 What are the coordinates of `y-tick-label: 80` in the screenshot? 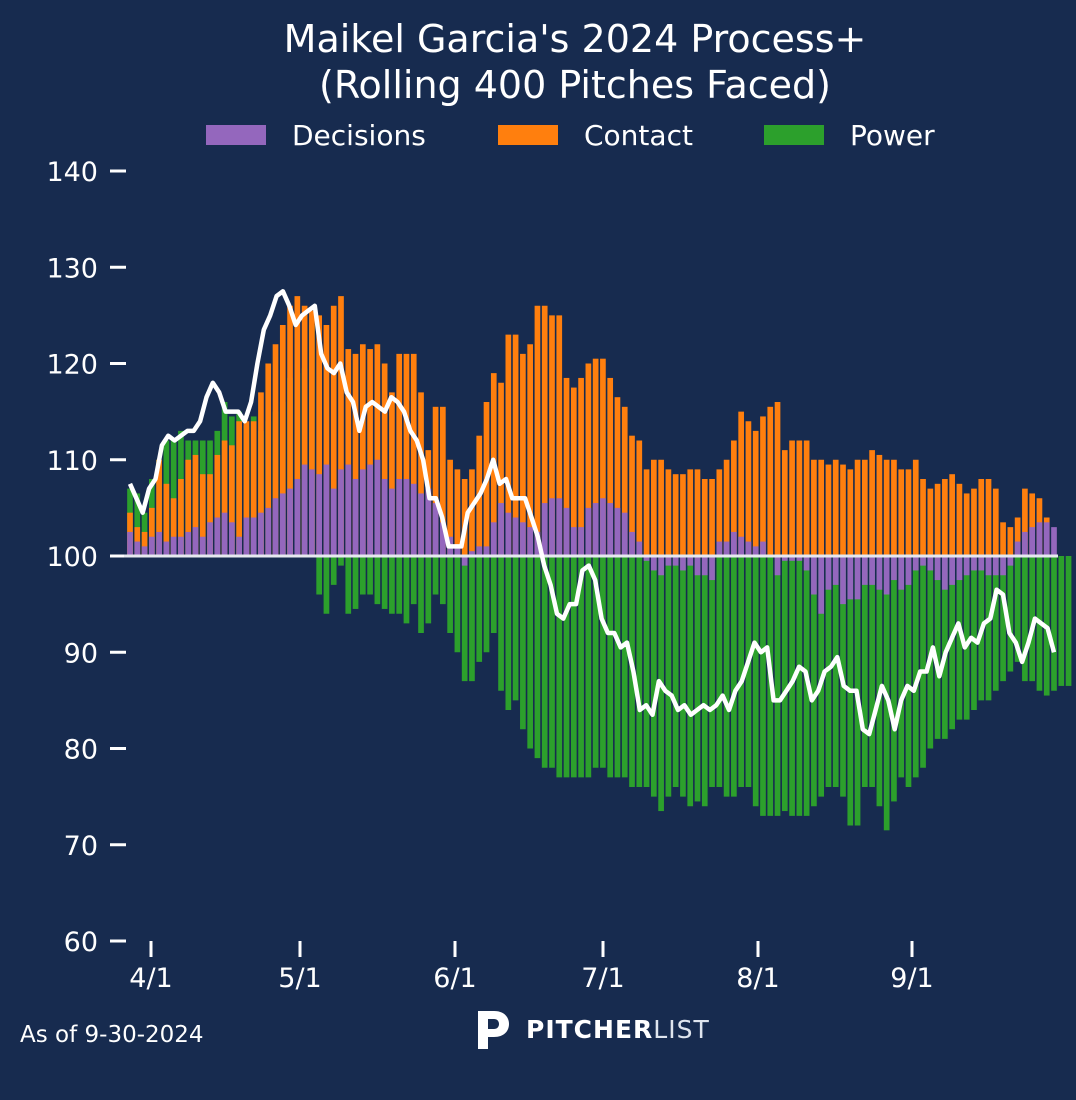 It's located at (81, 750).